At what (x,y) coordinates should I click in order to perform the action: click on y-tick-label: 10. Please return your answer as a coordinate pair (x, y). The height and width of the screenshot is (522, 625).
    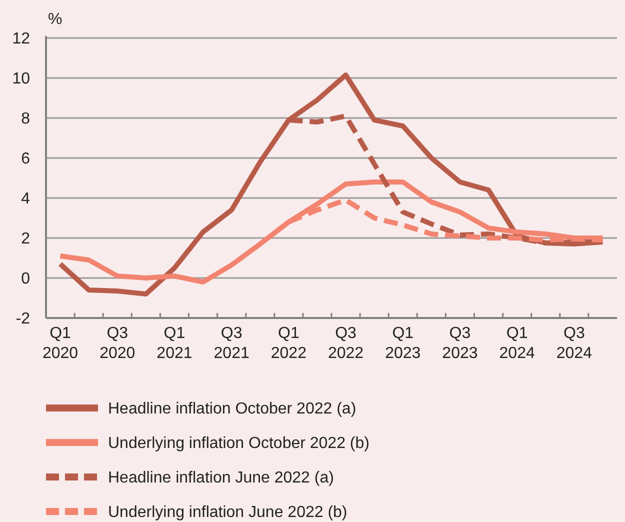
    Looking at the image, I should click on (21, 79).